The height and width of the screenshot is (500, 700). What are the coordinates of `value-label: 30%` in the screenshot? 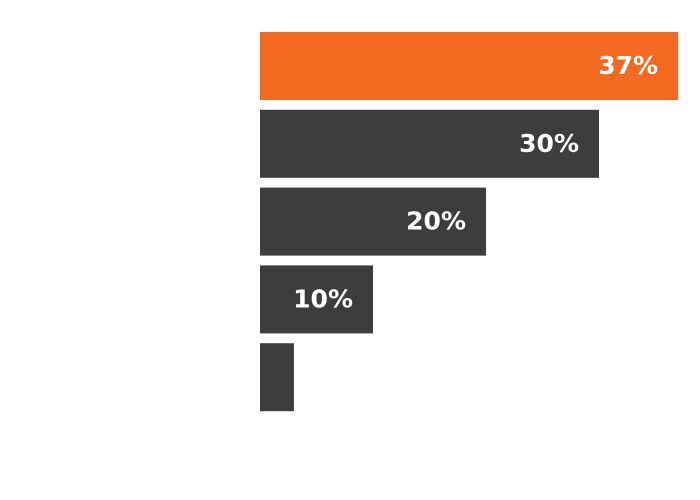 It's located at (549, 143).